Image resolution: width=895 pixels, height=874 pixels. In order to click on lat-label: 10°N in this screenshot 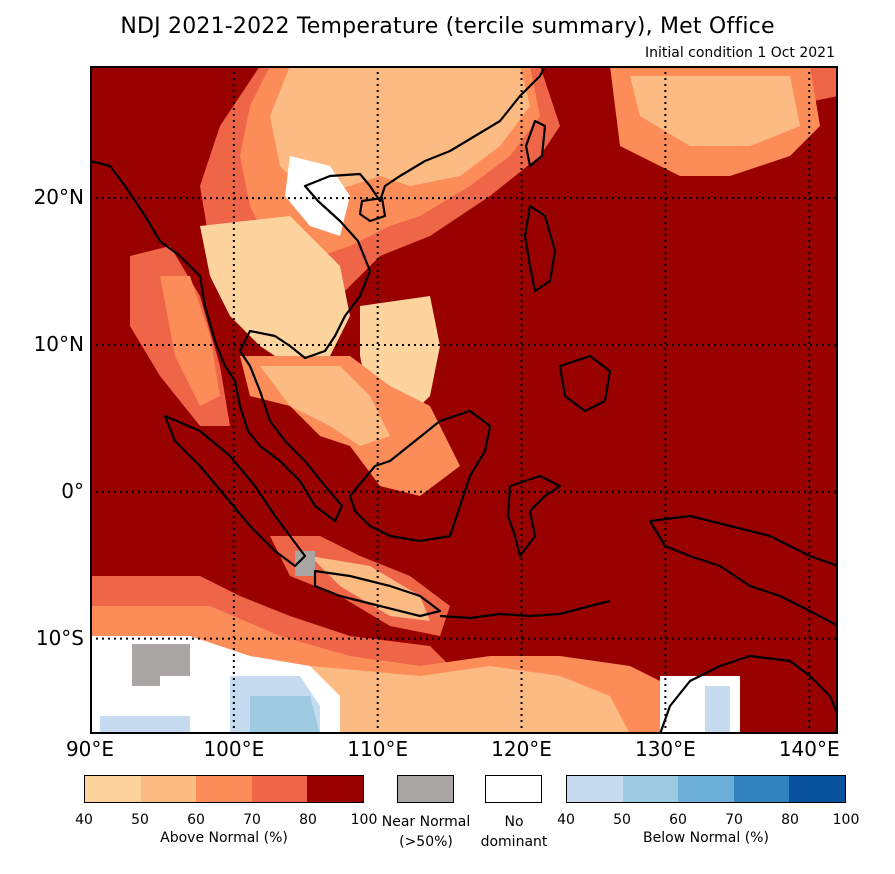, I will do `click(58, 343)`.